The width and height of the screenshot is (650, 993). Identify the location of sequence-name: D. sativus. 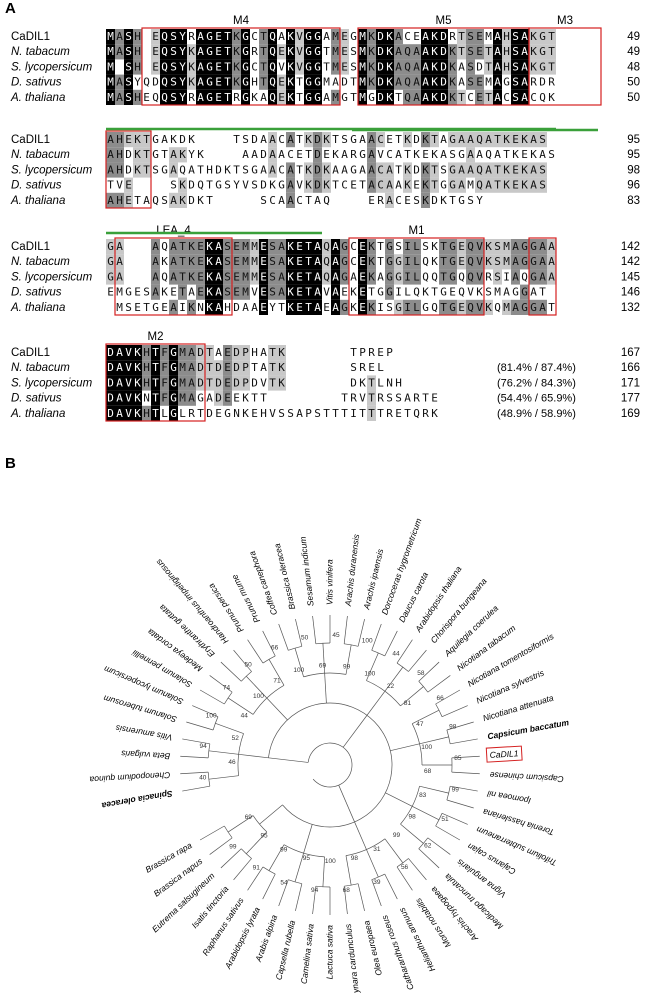
(36, 186).